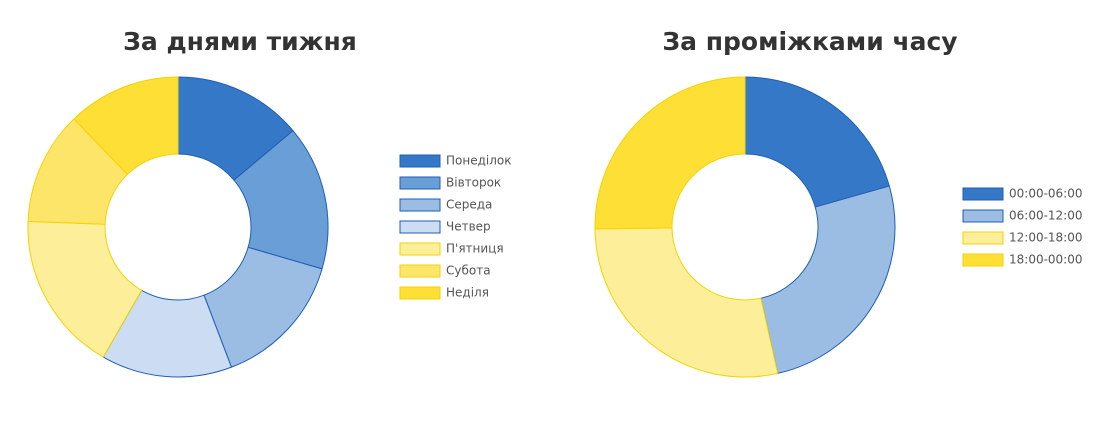 Image resolution: width=1101 pixels, height=424 pixels. What do you see at coordinates (478, 161) in the screenshot?
I see `legend-label: Понеділок` at bounding box center [478, 161].